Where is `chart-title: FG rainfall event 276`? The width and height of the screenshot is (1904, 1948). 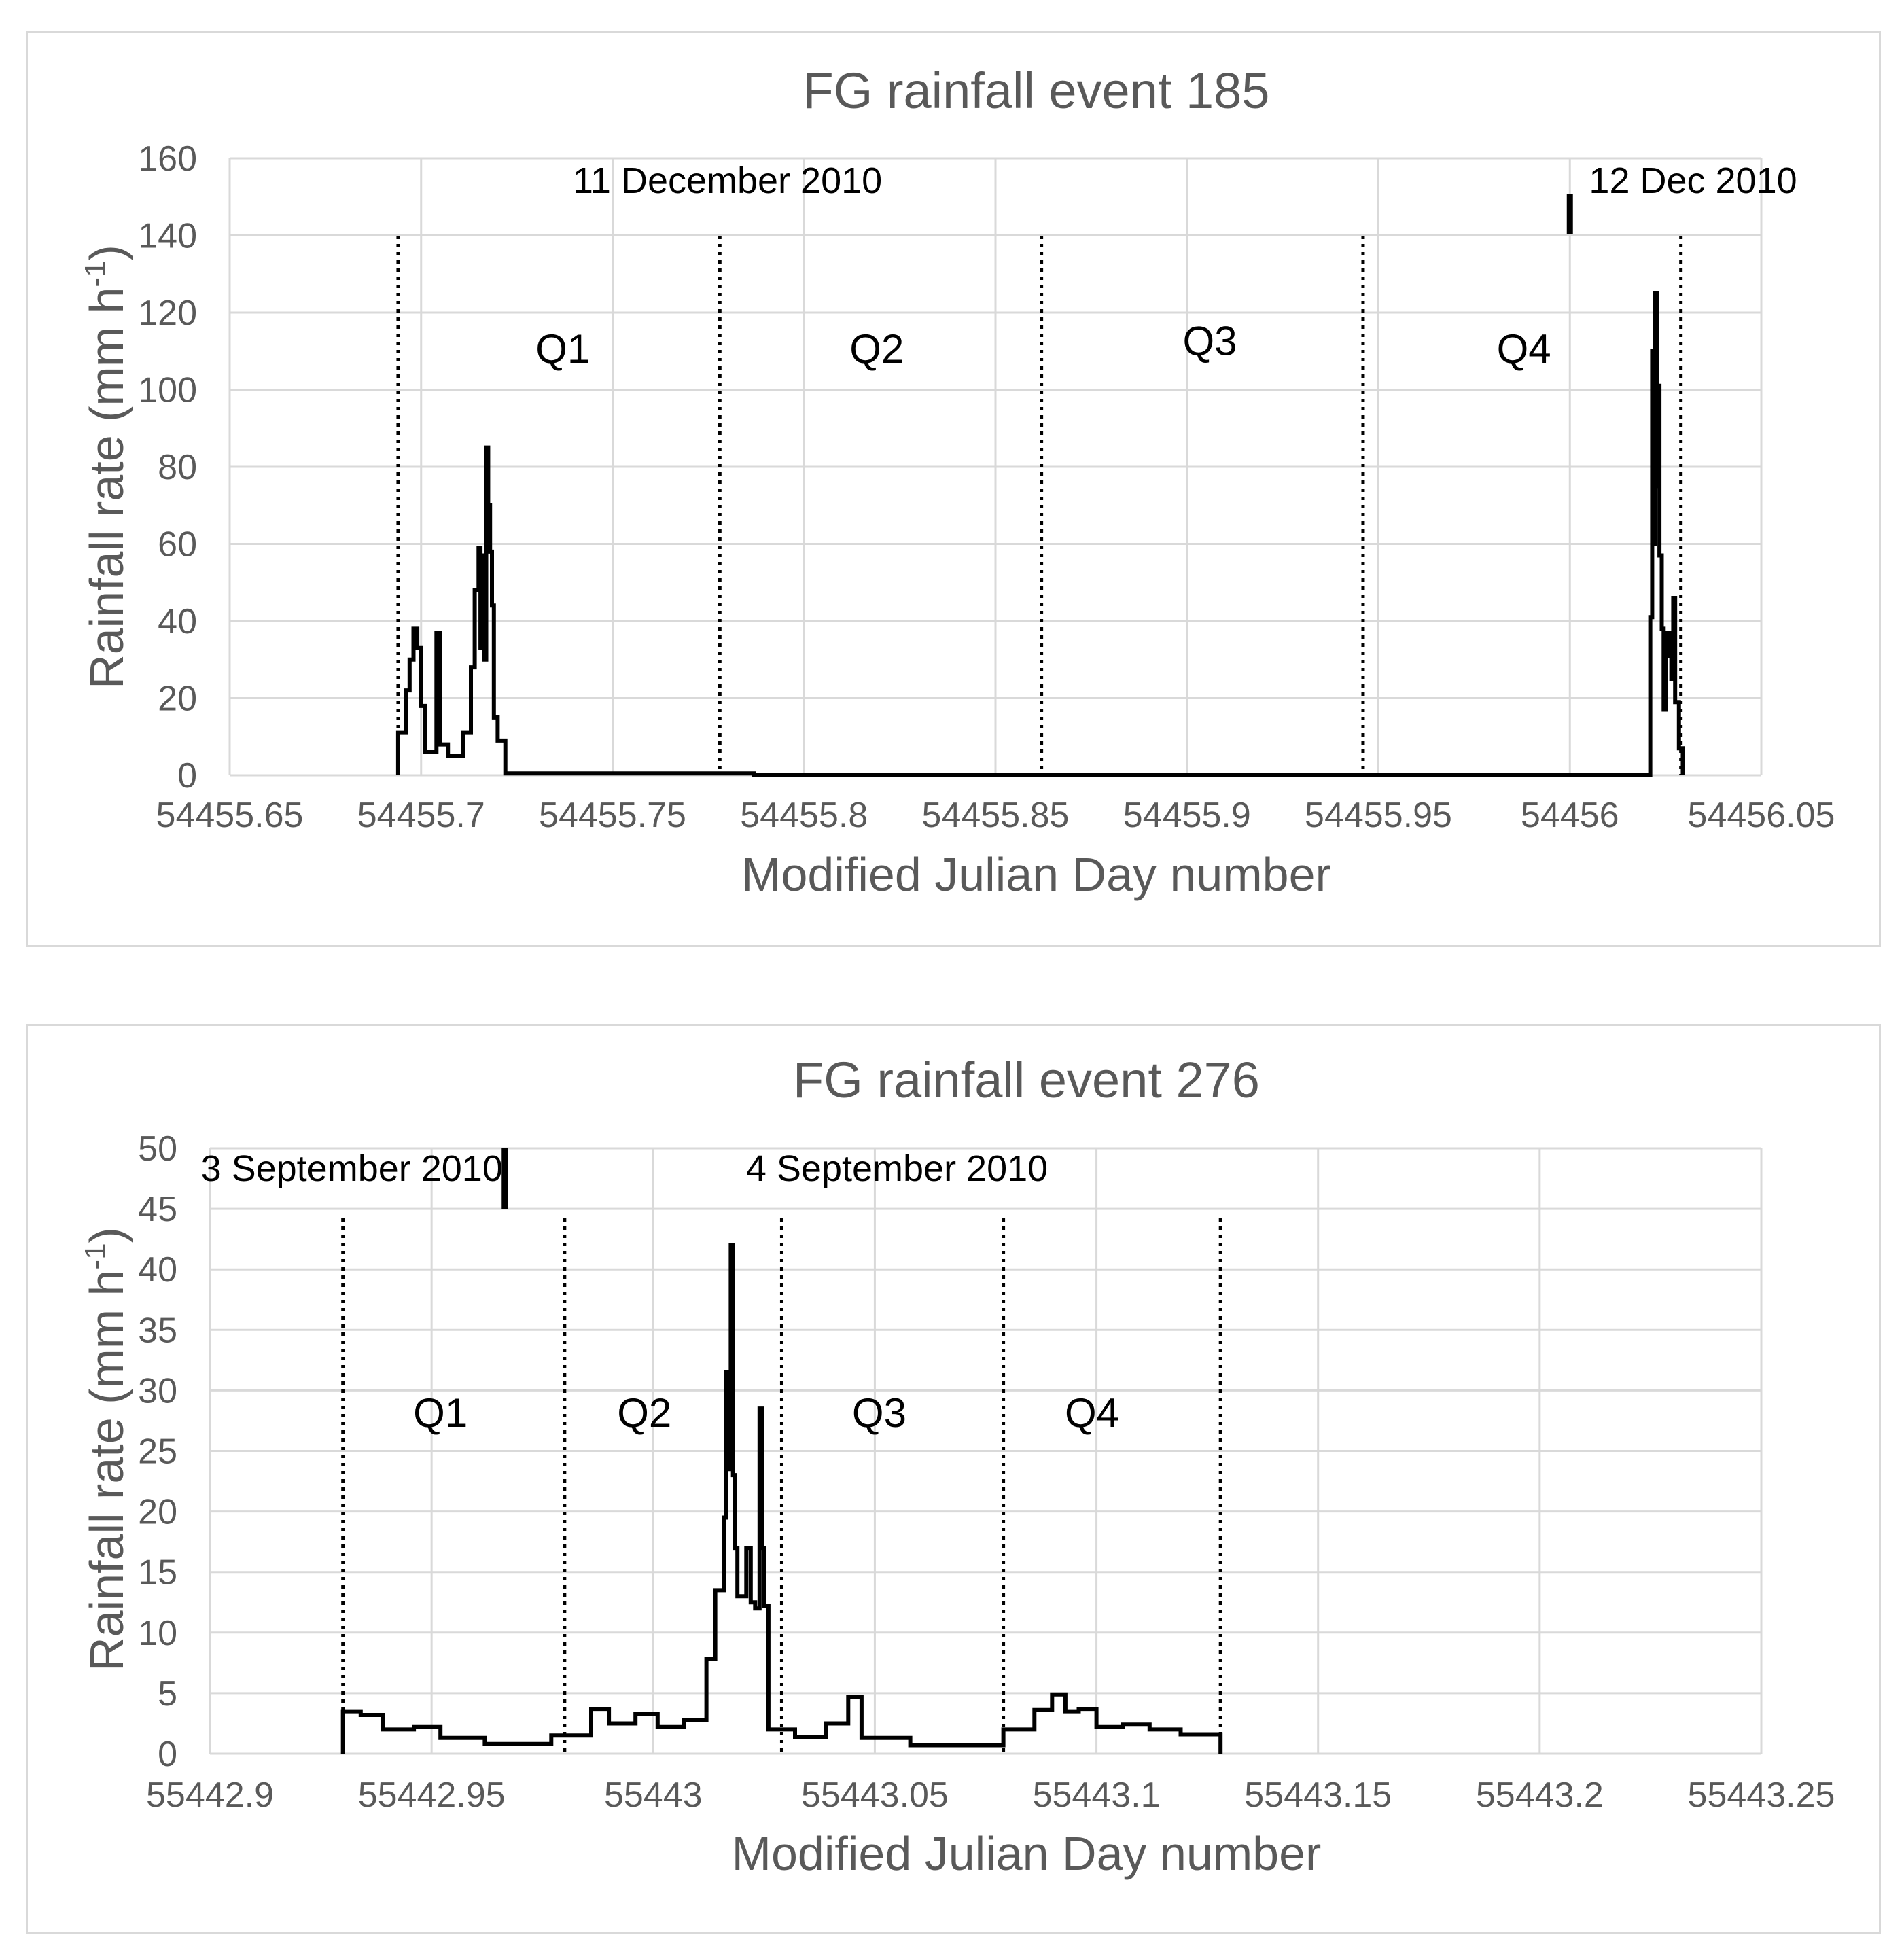 chart-title: FG rainfall event 276 is located at coordinates (1026, 1080).